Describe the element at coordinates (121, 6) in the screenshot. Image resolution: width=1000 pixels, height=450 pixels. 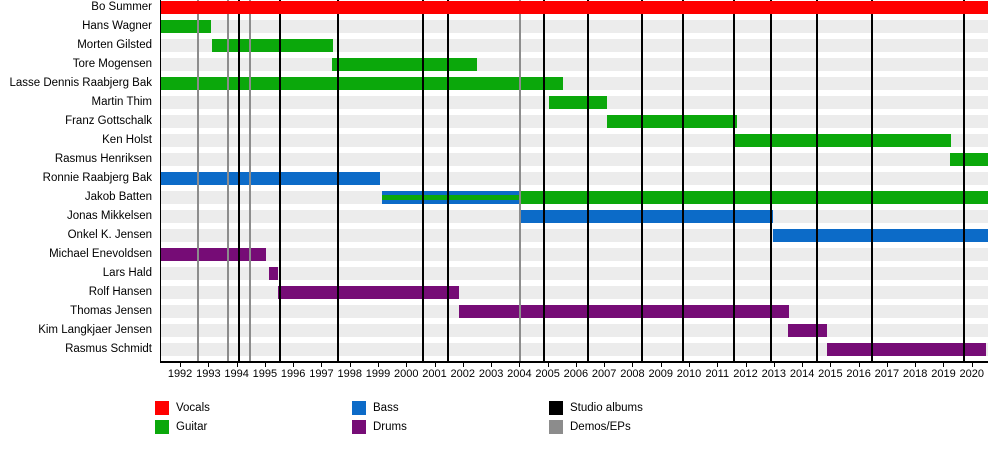
I see `member-label: Bo Summer` at that location.